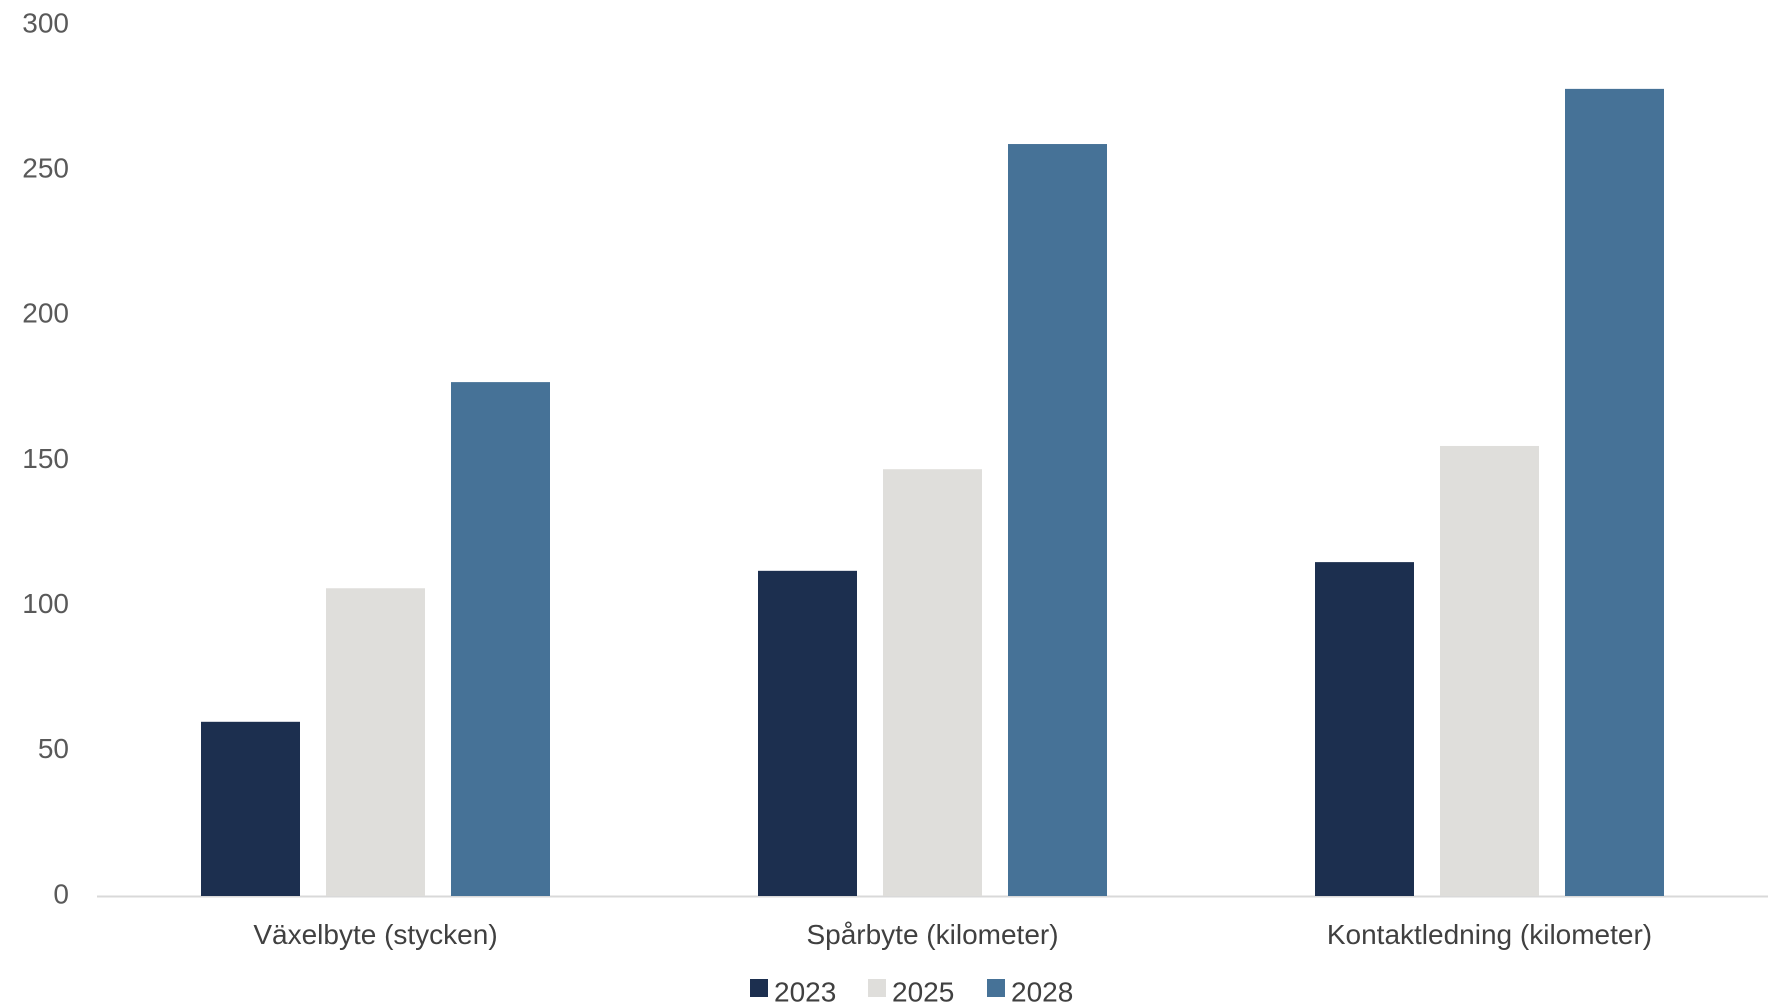 Image resolution: width=1770 pixels, height=1007 pixels. Describe the element at coordinates (996, 988) in the screenshot. I see `legend-swatch-2028` at that location.